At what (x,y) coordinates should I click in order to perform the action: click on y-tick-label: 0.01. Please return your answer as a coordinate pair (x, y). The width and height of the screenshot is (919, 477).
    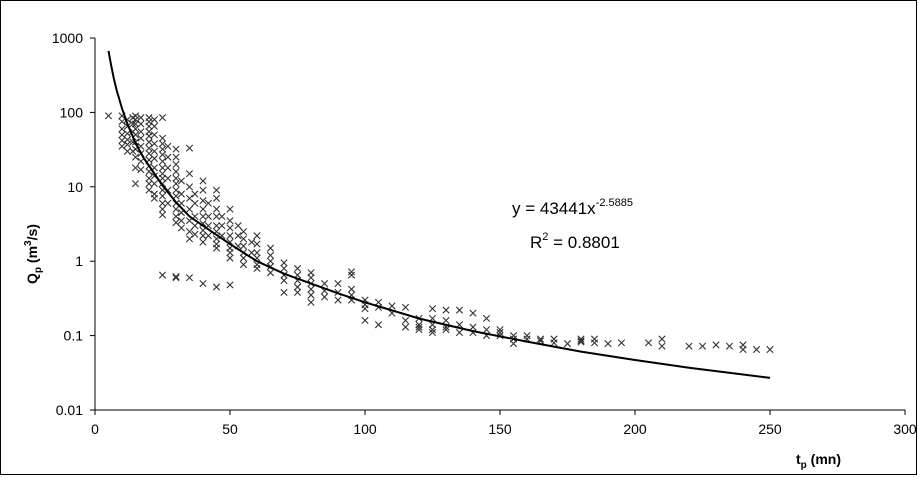
    Looking at the image, I should click on (69, 410).